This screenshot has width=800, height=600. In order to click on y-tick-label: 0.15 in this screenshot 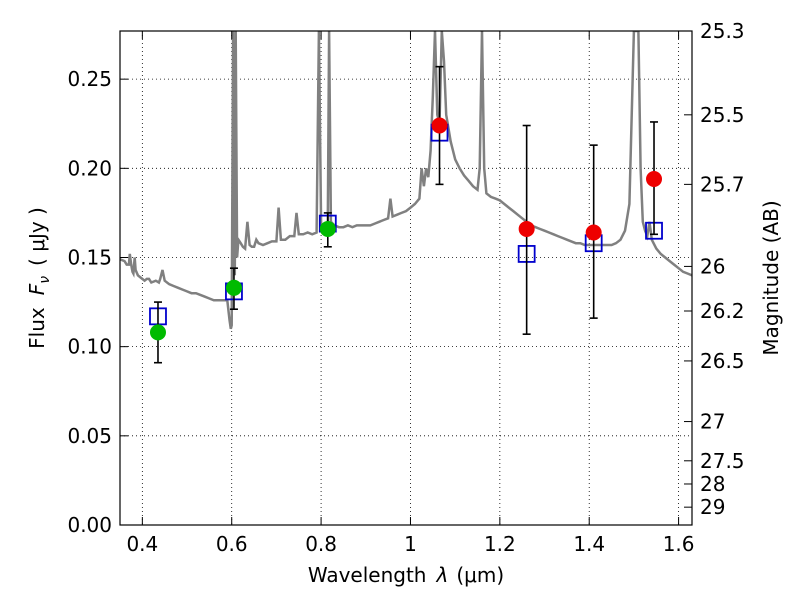, I will do `click(89, 257)`.